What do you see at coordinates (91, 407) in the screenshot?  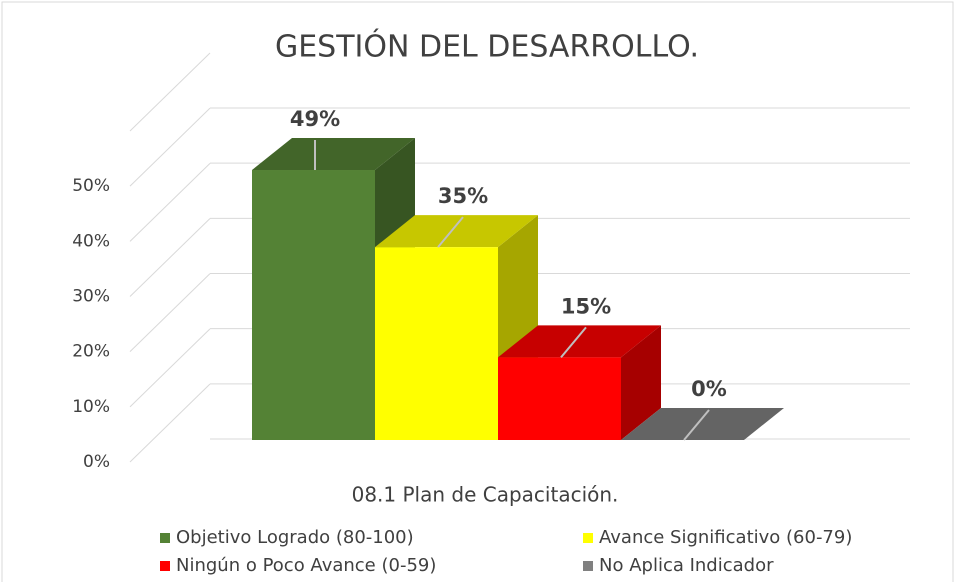 I see `y-tick-label: 10%` at bounding box center [91, 407].